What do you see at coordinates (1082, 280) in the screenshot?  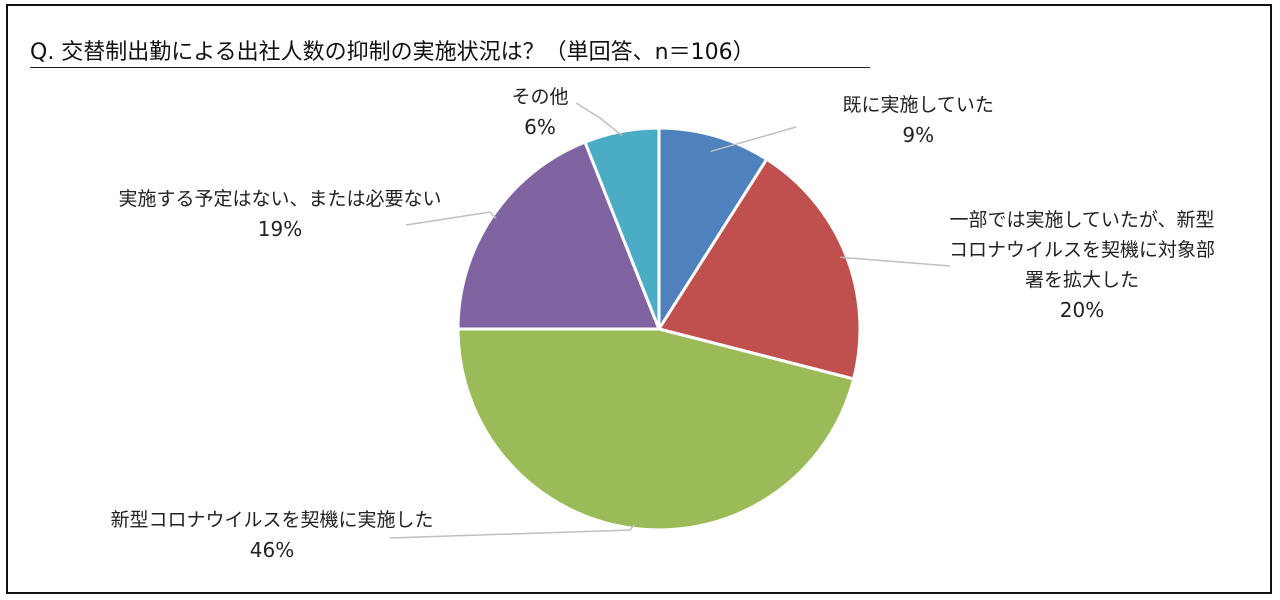 I see `slice-label-text: 署を拡大した` at bounding box center [1082, 280].